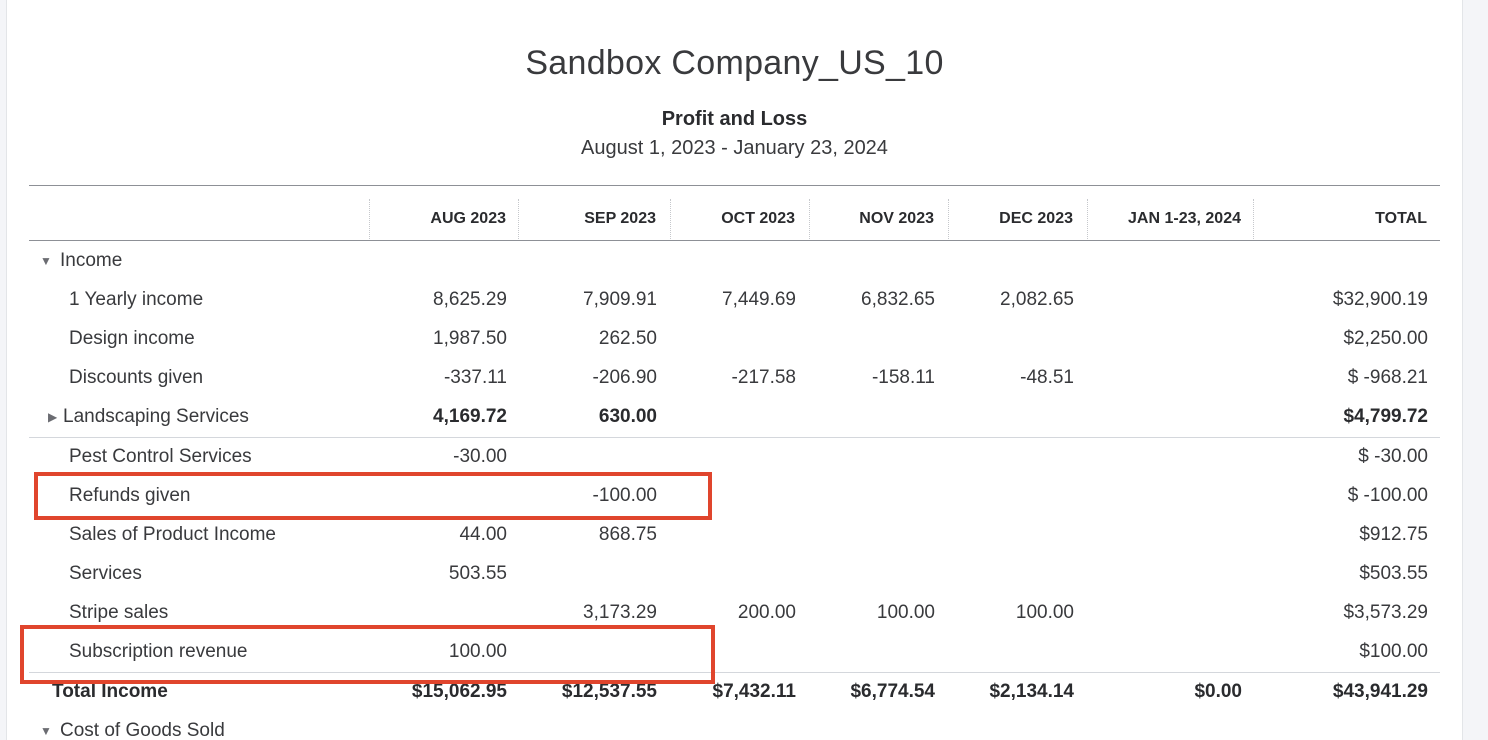 The width and height of the screenshot is (1488, 740). What do you see at coordinates (480, 456) in the screenshot?
I see `cell-aug-2023: -30.00` at bounding box center [480, 456].